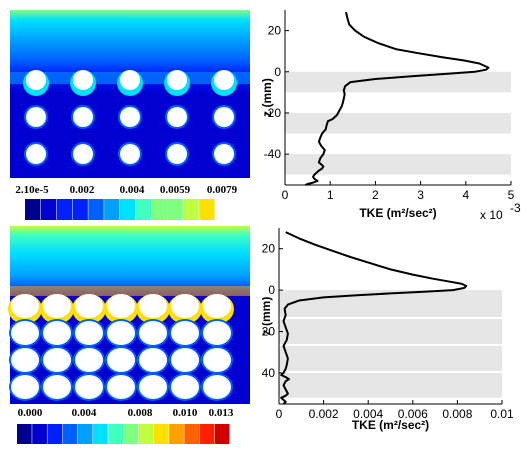  Describe the element at coordinates (279, 414) in the screenshot. I see `x-tick-label-bottom: 0` at that location.